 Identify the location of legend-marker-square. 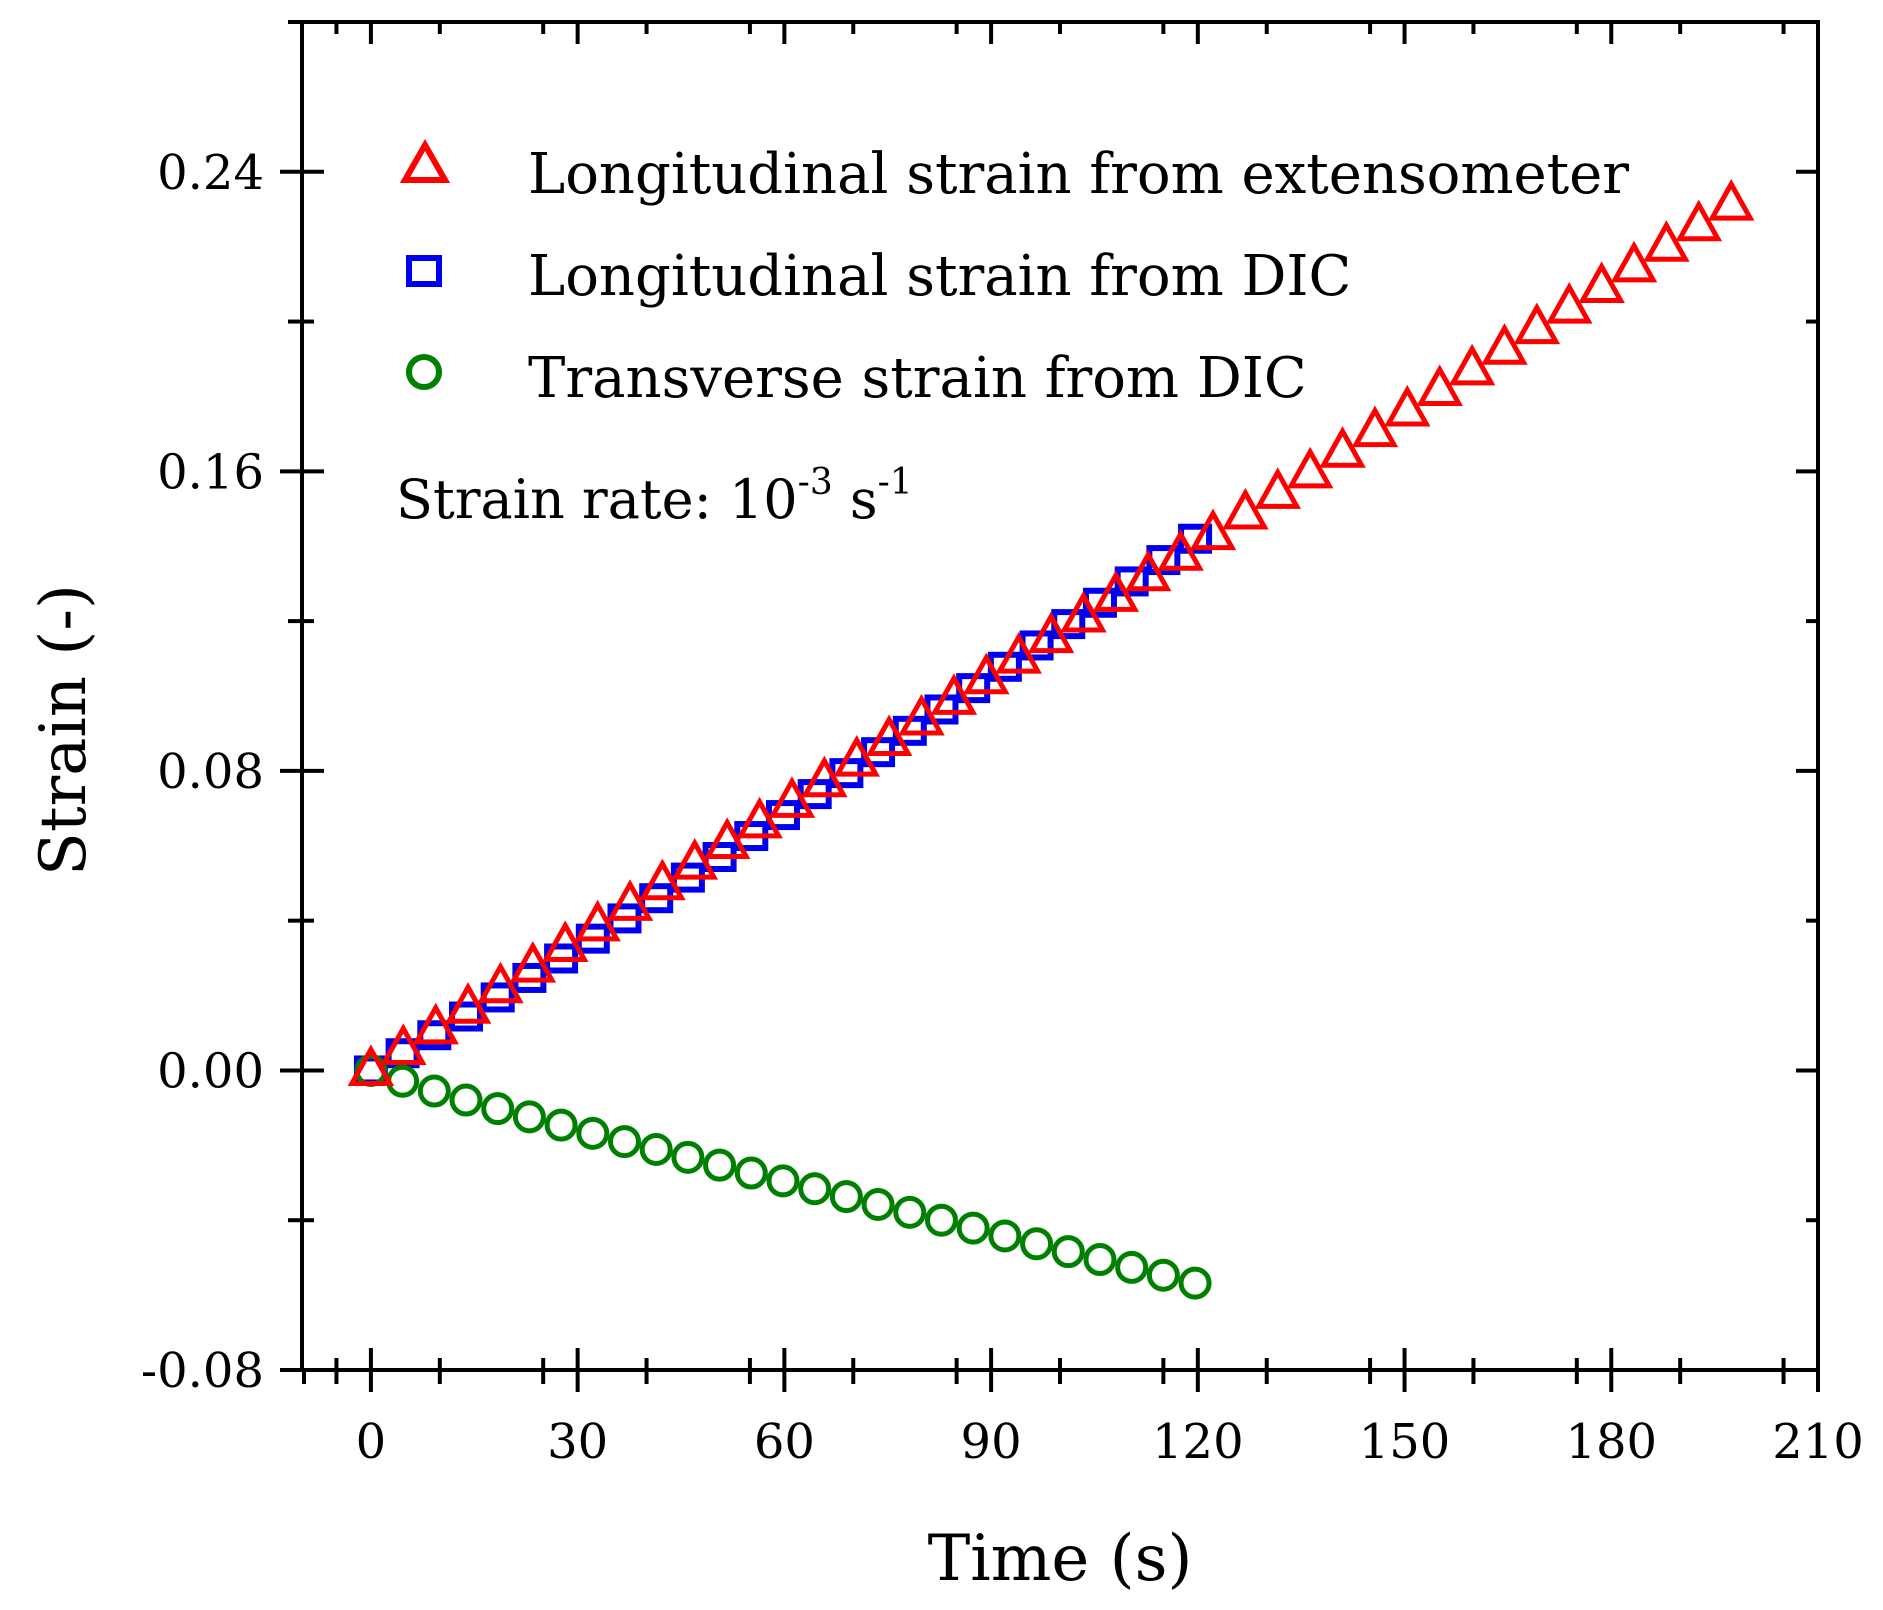
(424, 271).